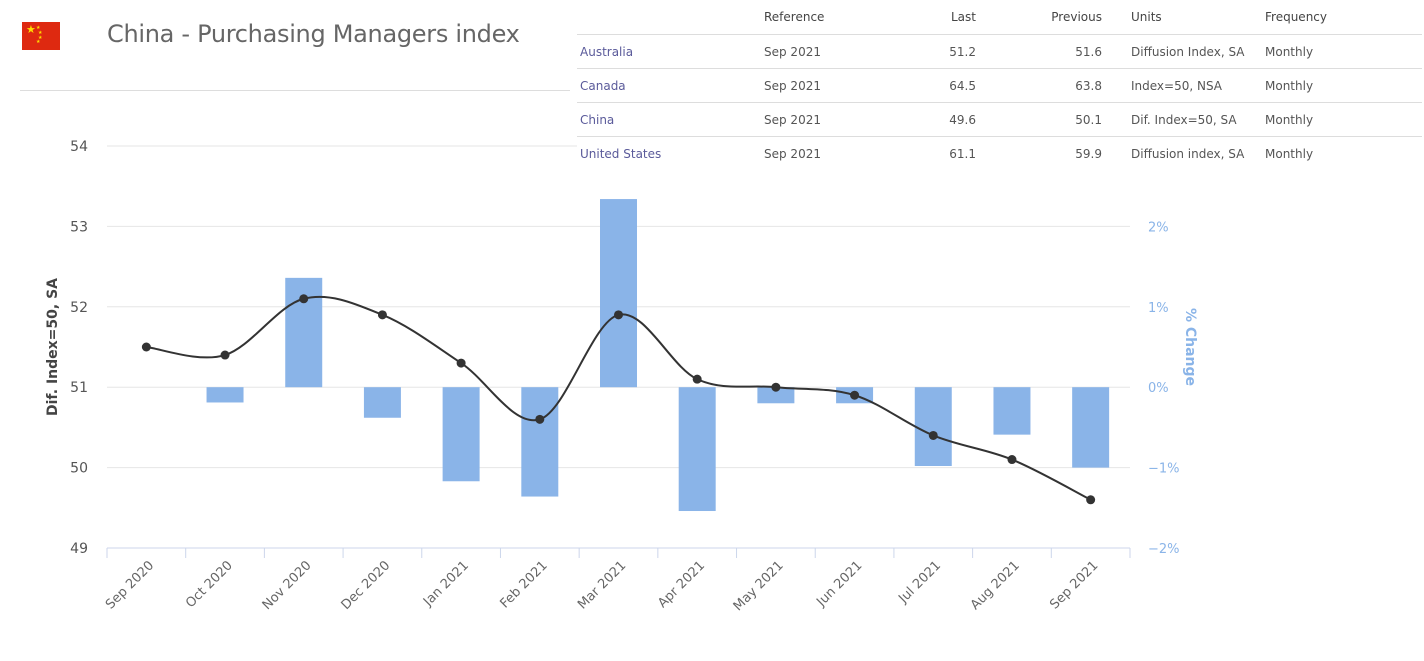 The image size is (1424, 661). I want to click on last-cell: 61.1, so click(935, 153).